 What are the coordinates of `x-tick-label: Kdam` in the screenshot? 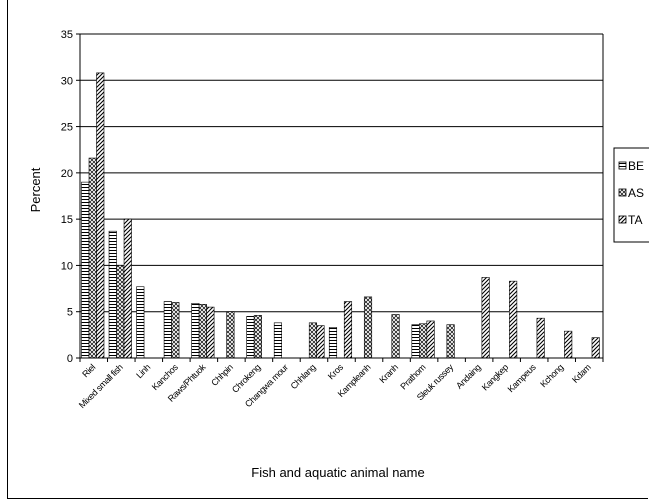 It's located at (581, 373).